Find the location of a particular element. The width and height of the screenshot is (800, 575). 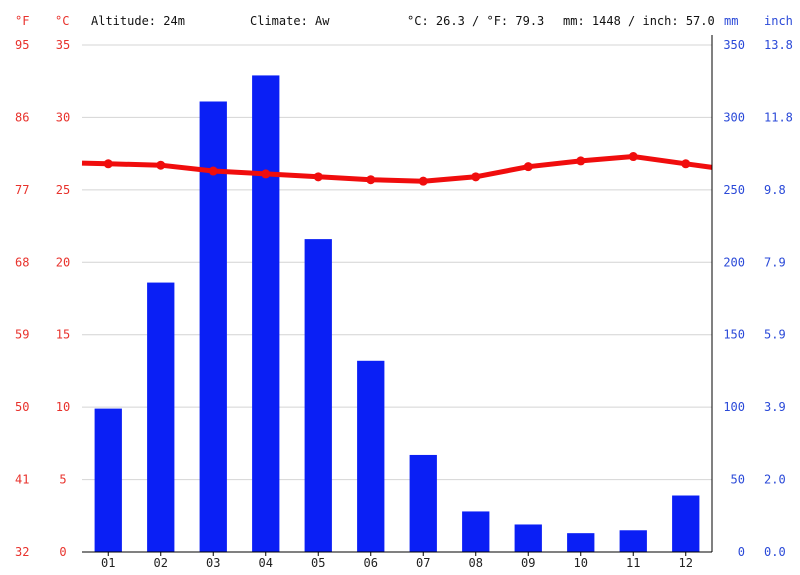

month-tick-label: 06 is located at coordinates (371, 563).